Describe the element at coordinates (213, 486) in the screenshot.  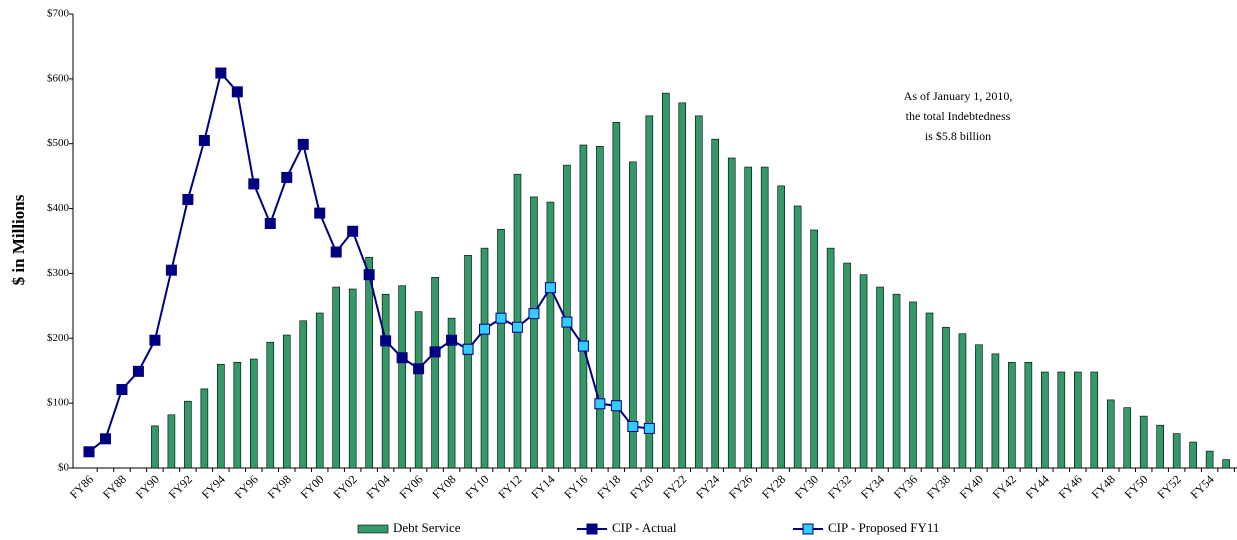
I see `x-tick-label: FY94` at that location.